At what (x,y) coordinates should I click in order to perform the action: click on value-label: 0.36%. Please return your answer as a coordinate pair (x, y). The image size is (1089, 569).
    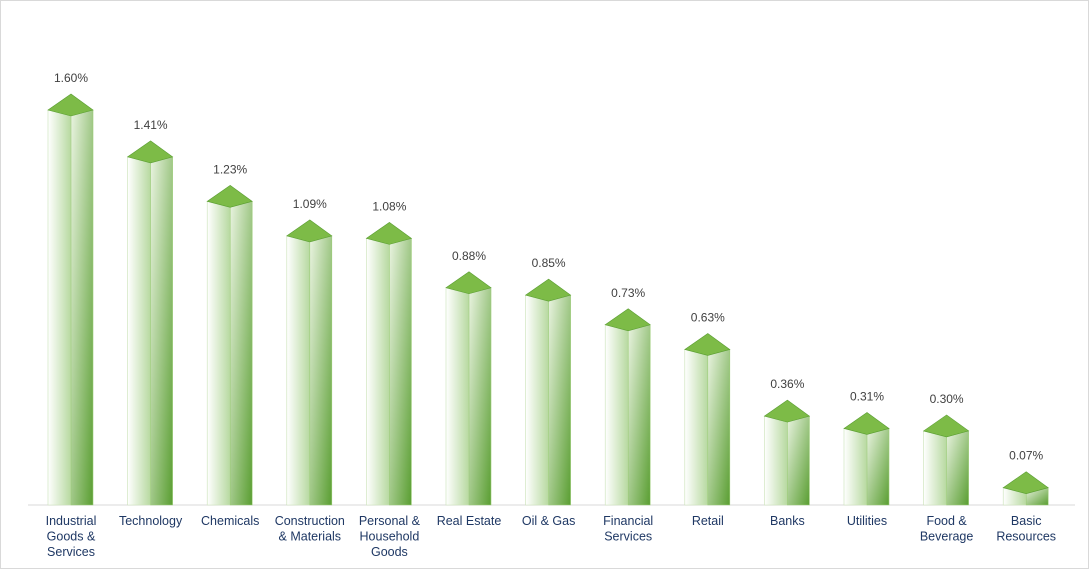
    Looking at the image, I should click on (787, 384).